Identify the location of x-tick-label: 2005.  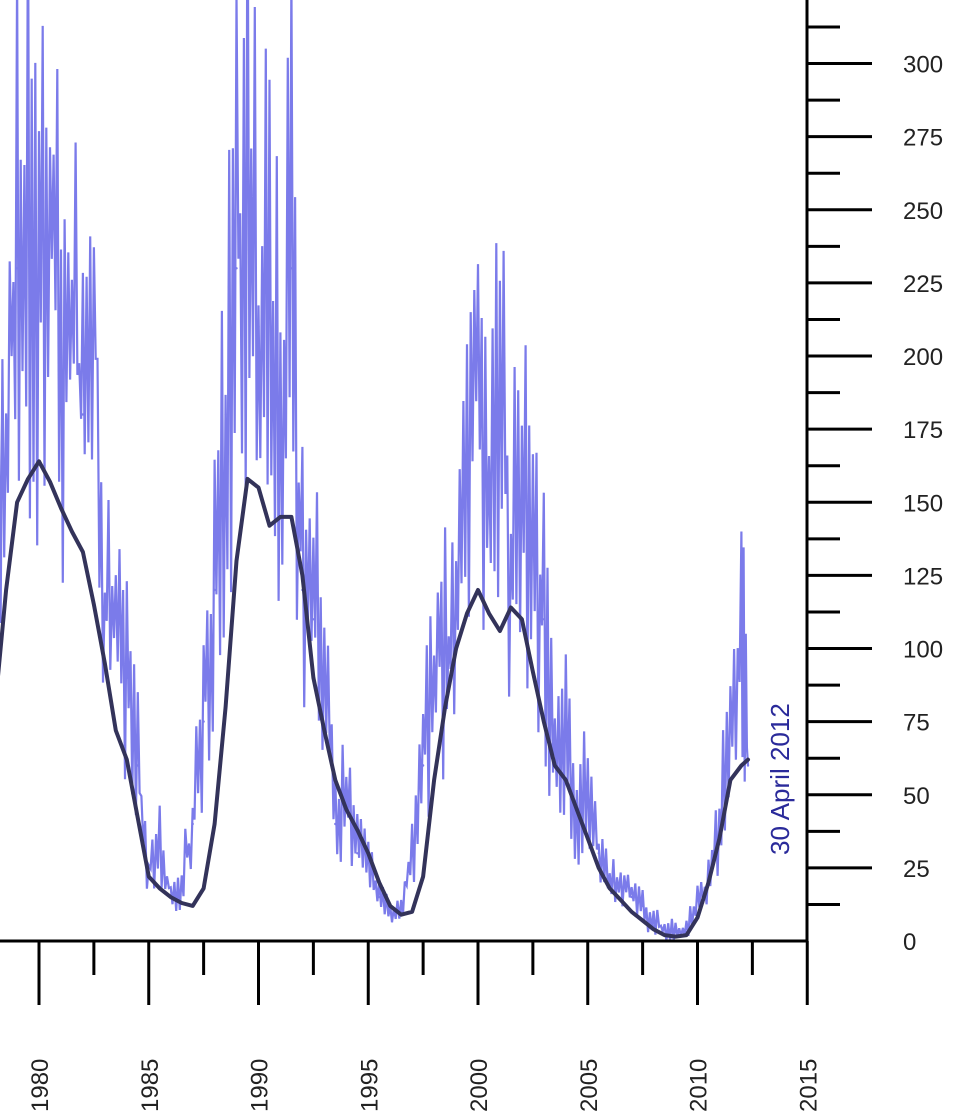
(589, 1085).